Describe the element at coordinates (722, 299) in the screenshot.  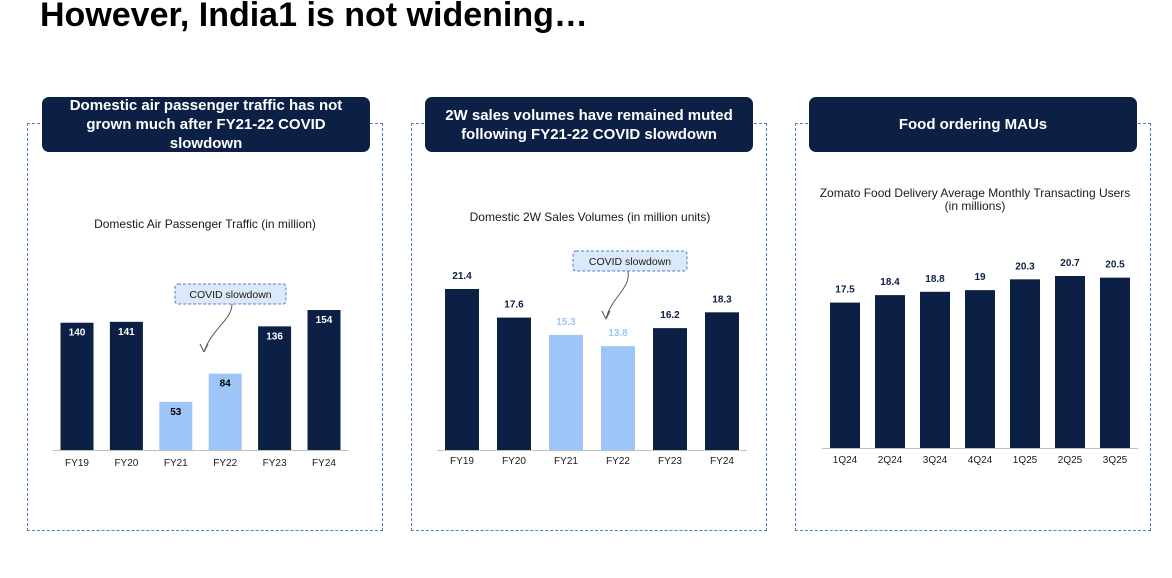
I see `data-label: 18.3` at that location.